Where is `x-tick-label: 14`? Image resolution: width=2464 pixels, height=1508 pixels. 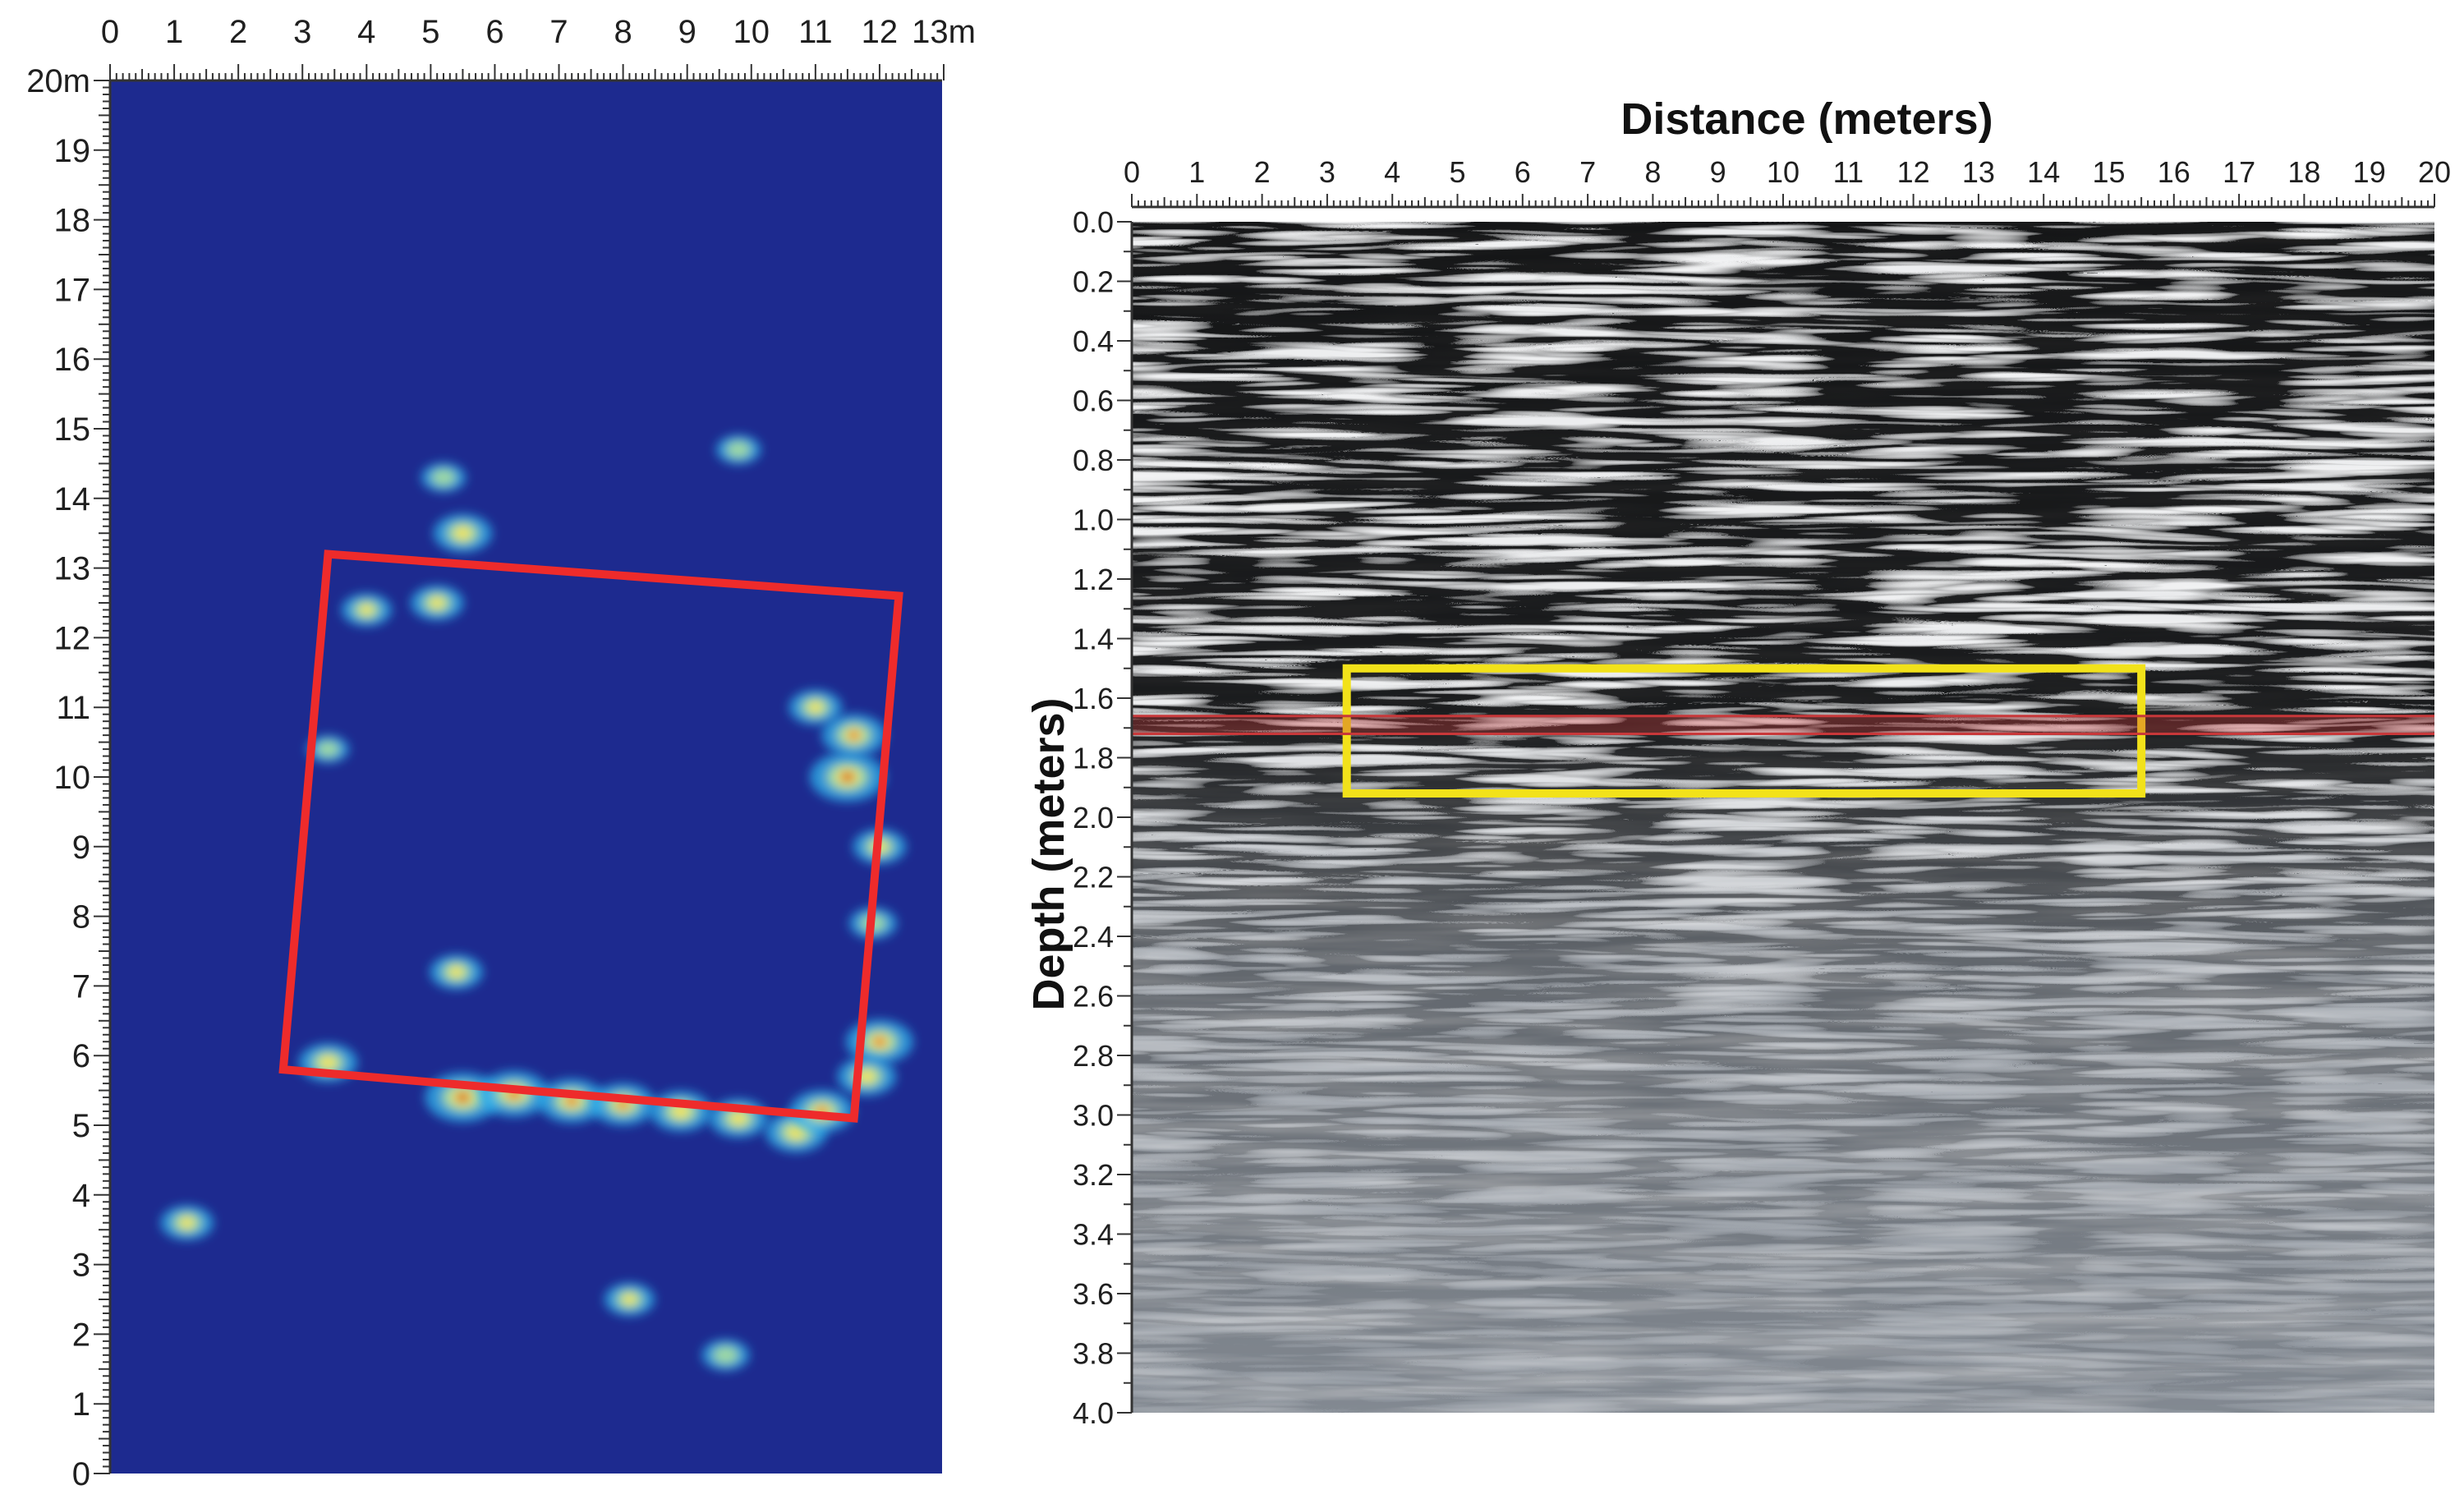 x-tick-label: 14 is located at coordinates (2043, 172).